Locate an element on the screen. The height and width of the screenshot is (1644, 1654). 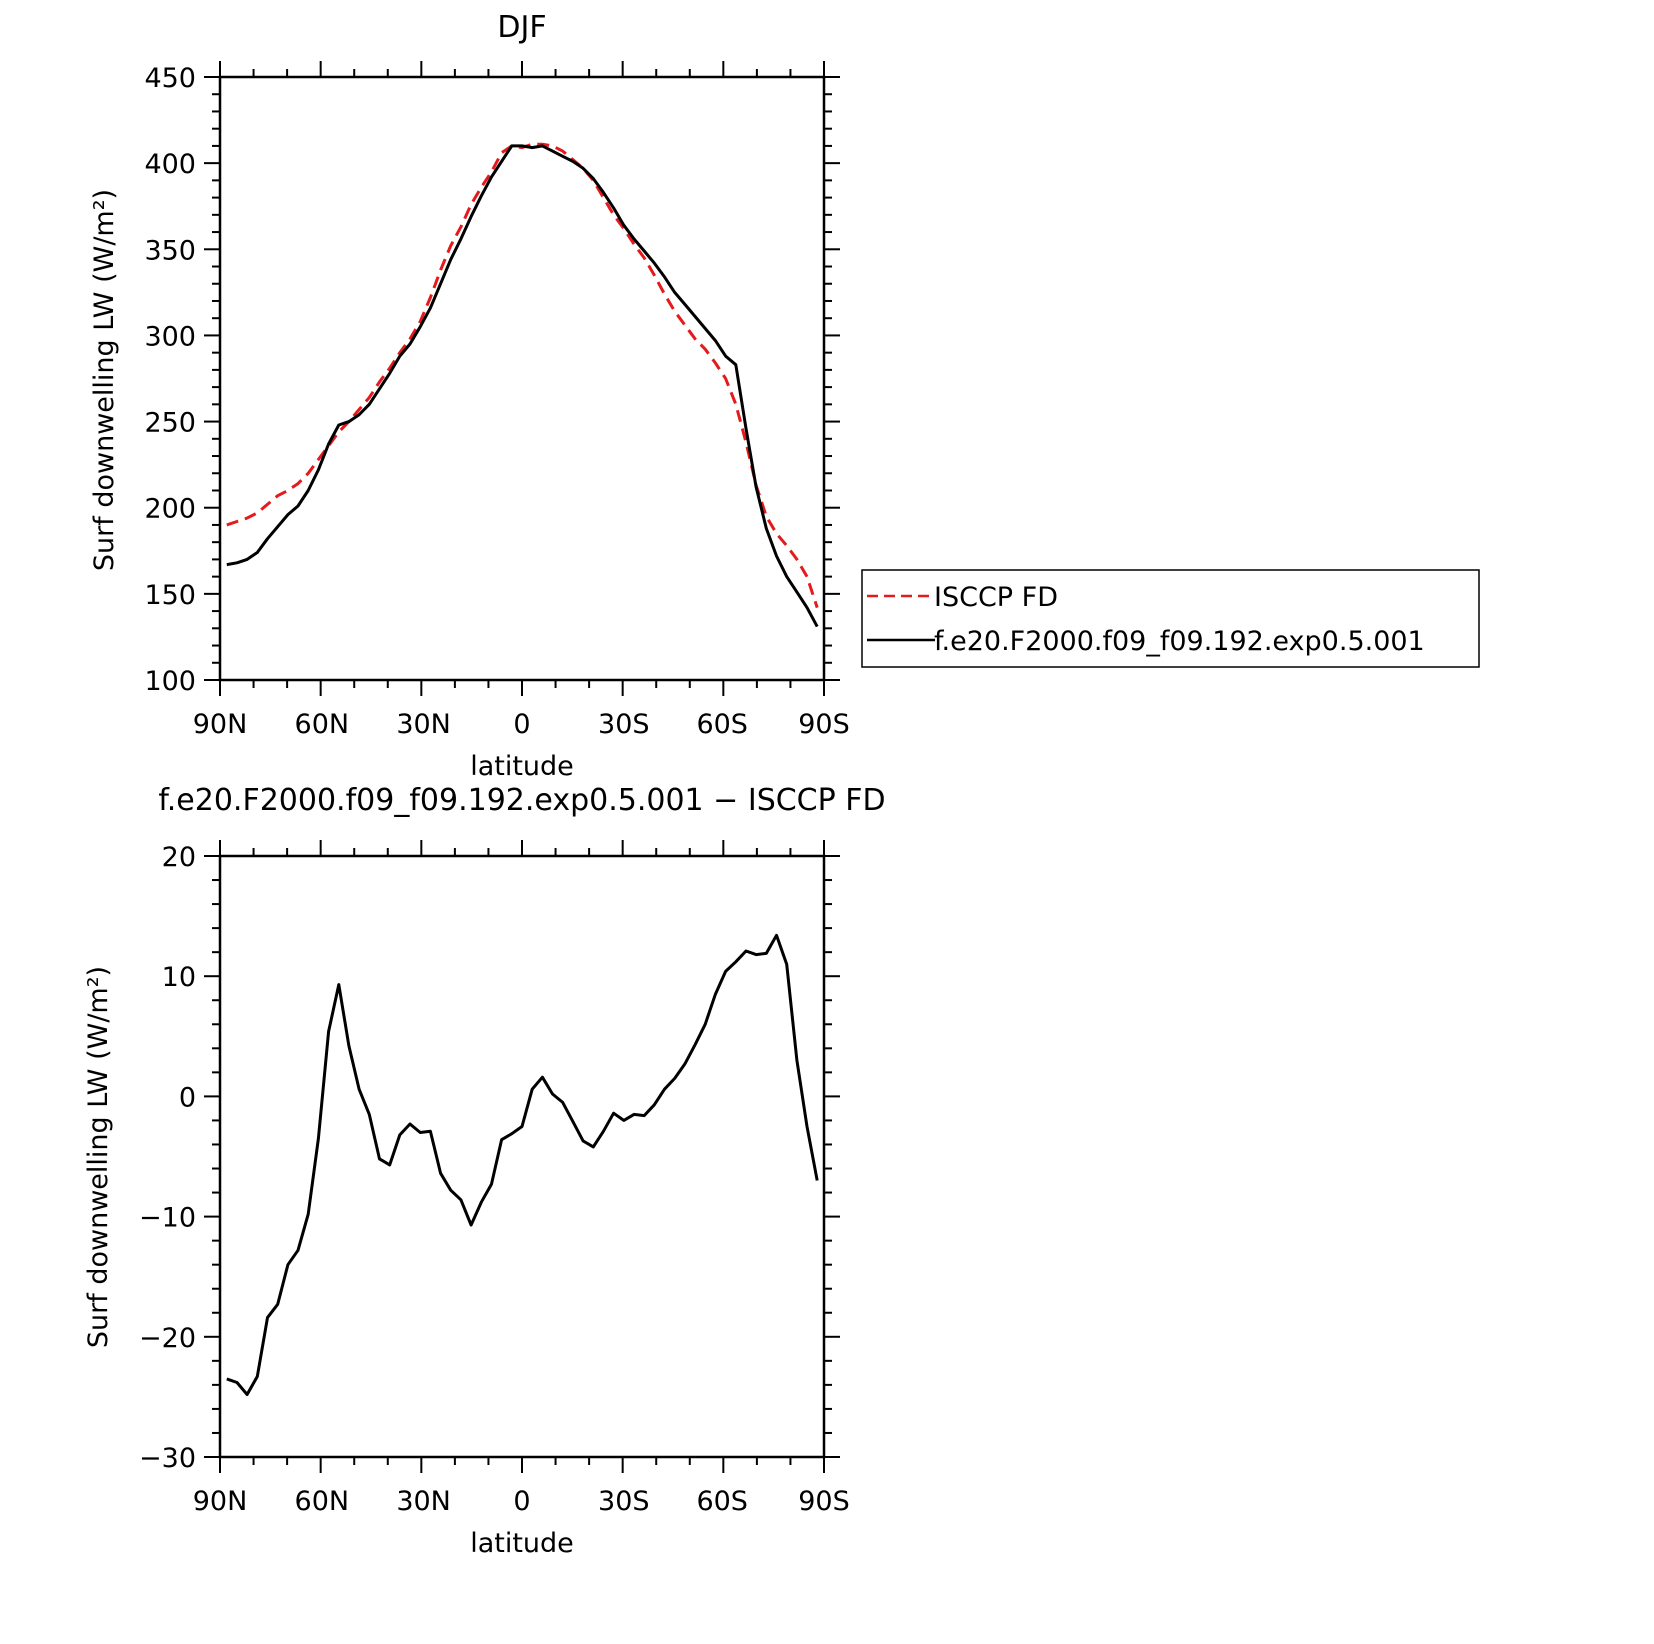
bottom-plot-frame is located at coordinates (522, 1156).